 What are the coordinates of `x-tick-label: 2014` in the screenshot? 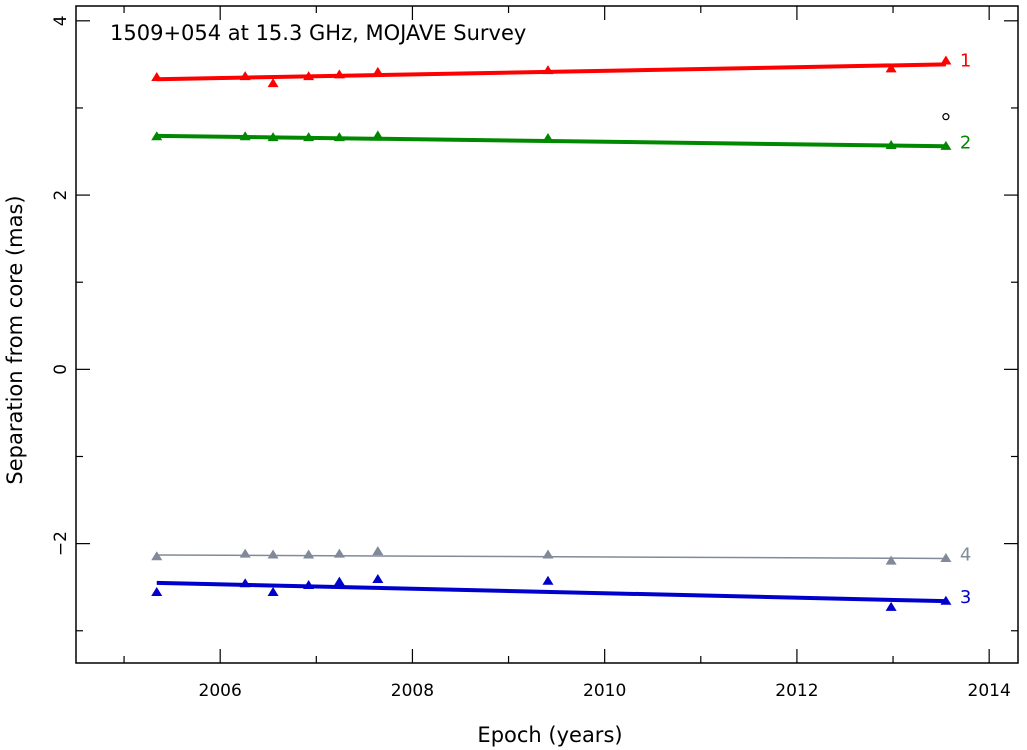 It's located at (989, 691).